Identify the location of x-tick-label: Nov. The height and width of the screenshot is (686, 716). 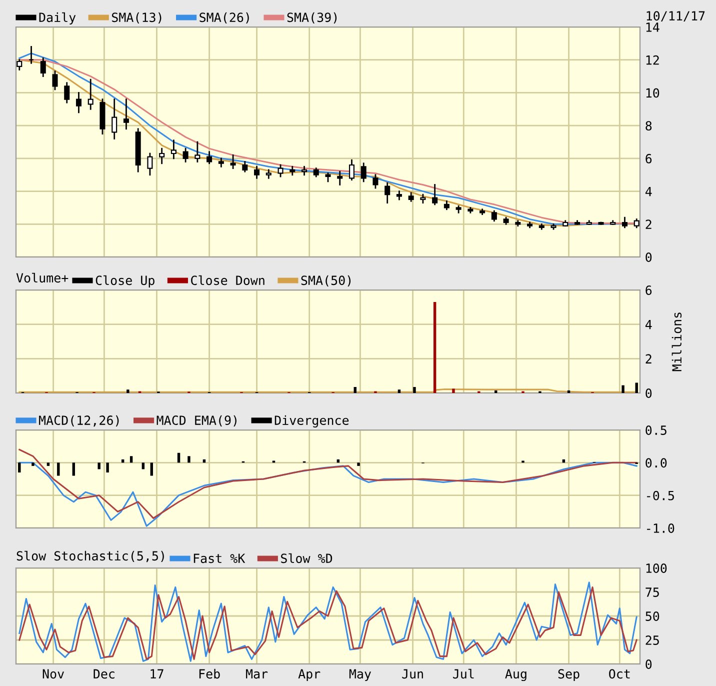
(53, 674).